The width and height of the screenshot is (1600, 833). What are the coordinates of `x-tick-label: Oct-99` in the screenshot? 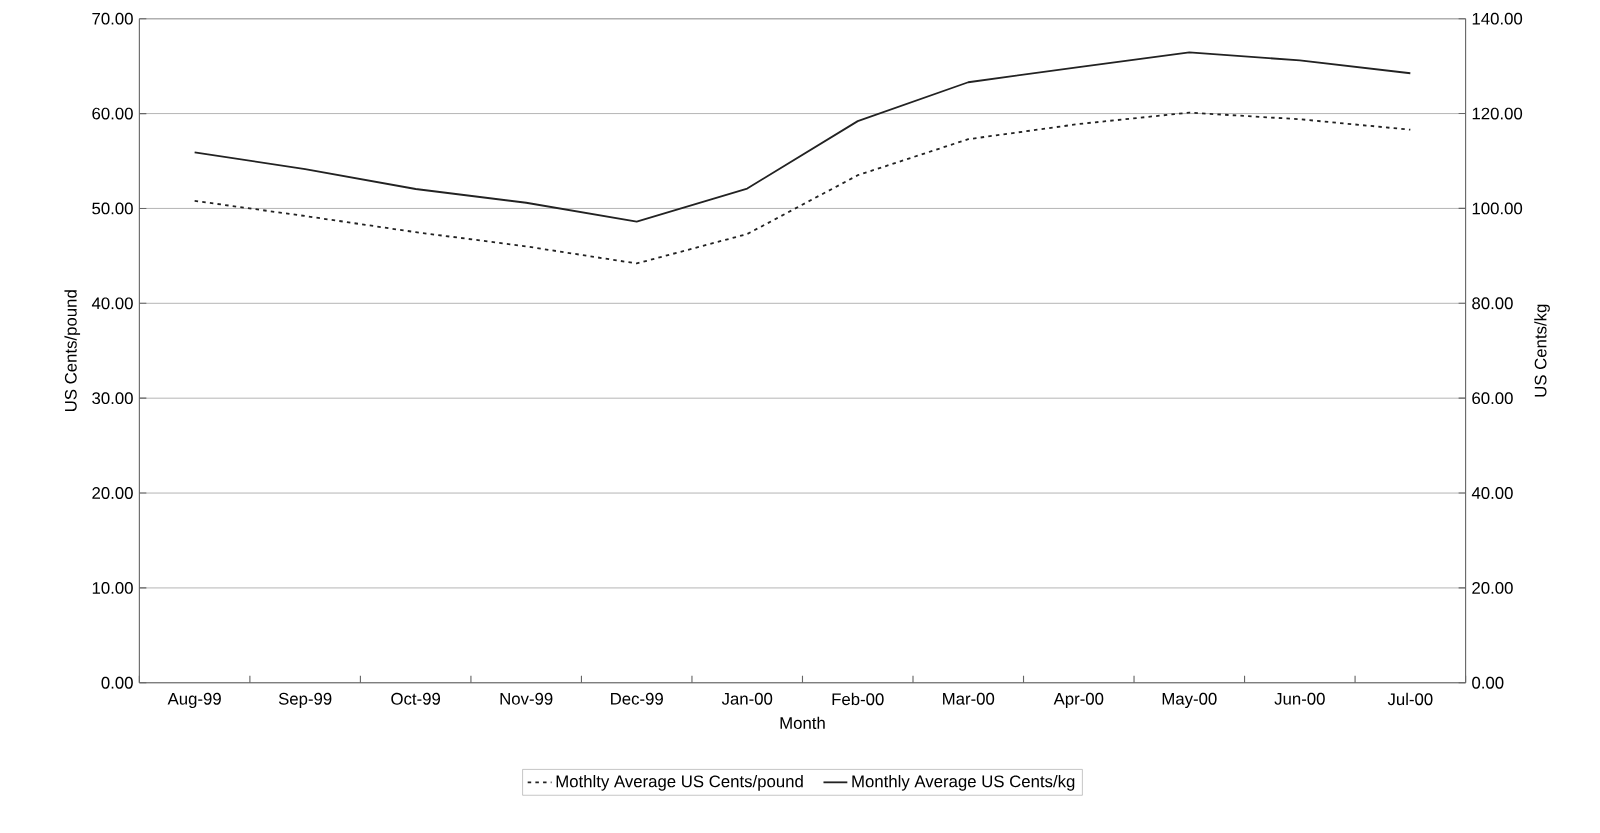 It's located at (416, 698).